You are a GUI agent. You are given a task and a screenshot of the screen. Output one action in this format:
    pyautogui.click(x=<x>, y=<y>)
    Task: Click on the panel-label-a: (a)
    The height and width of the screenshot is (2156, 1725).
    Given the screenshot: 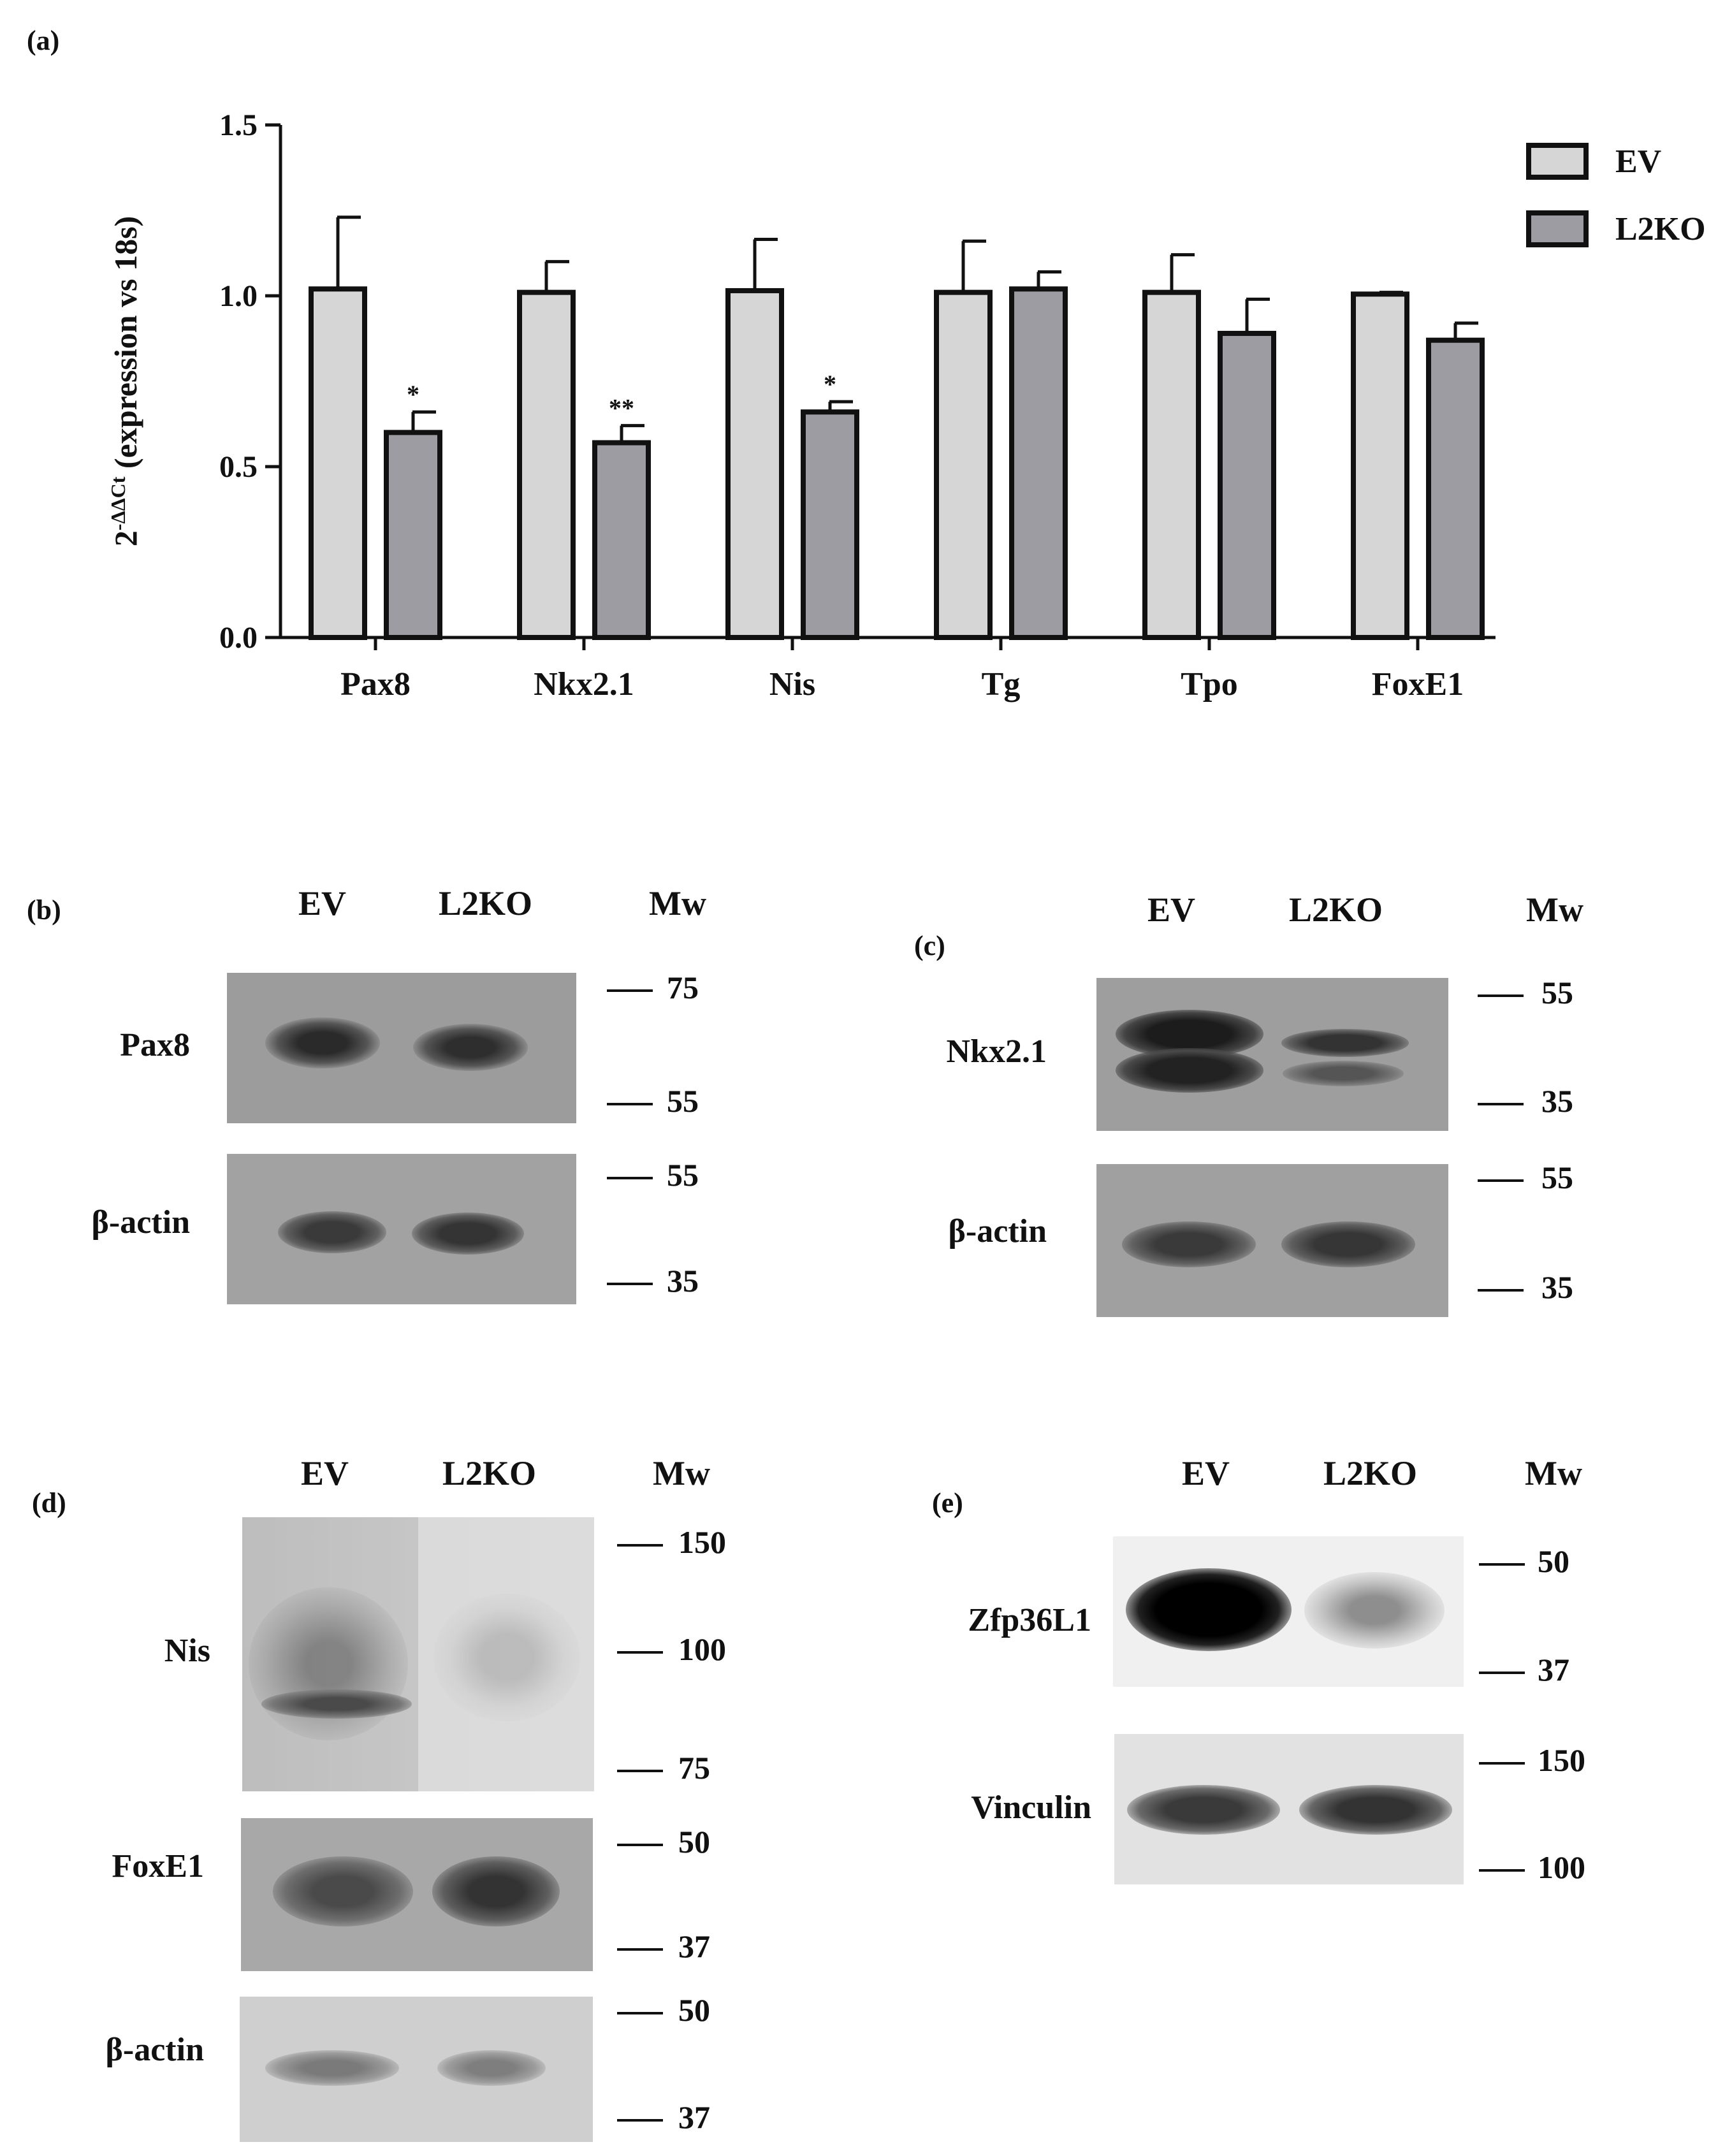 What is the action you would take?
    pyautogui.click(x=43, y=40)
    